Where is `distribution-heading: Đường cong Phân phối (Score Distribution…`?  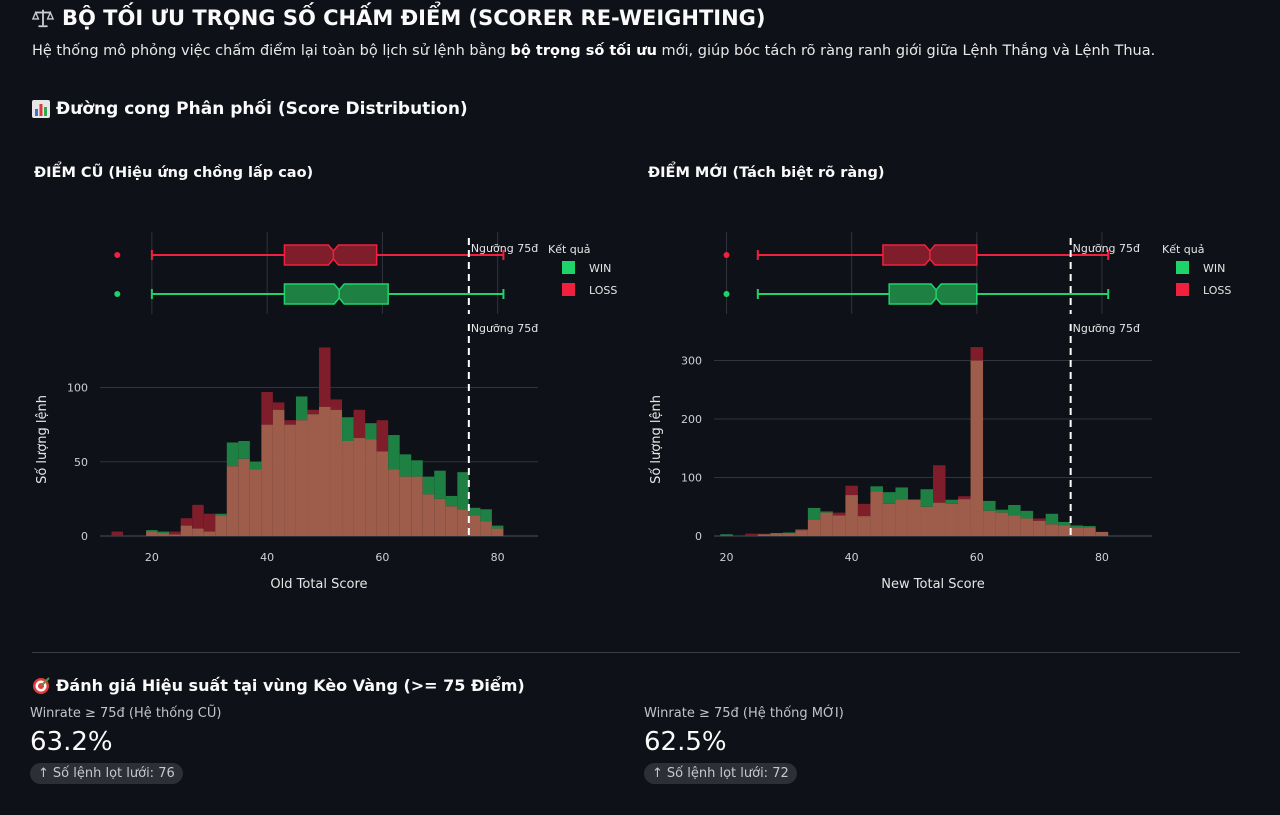 distribution-heading: Đường cong Phân phối (Score Distribution… is located at coordinates (250, 109).